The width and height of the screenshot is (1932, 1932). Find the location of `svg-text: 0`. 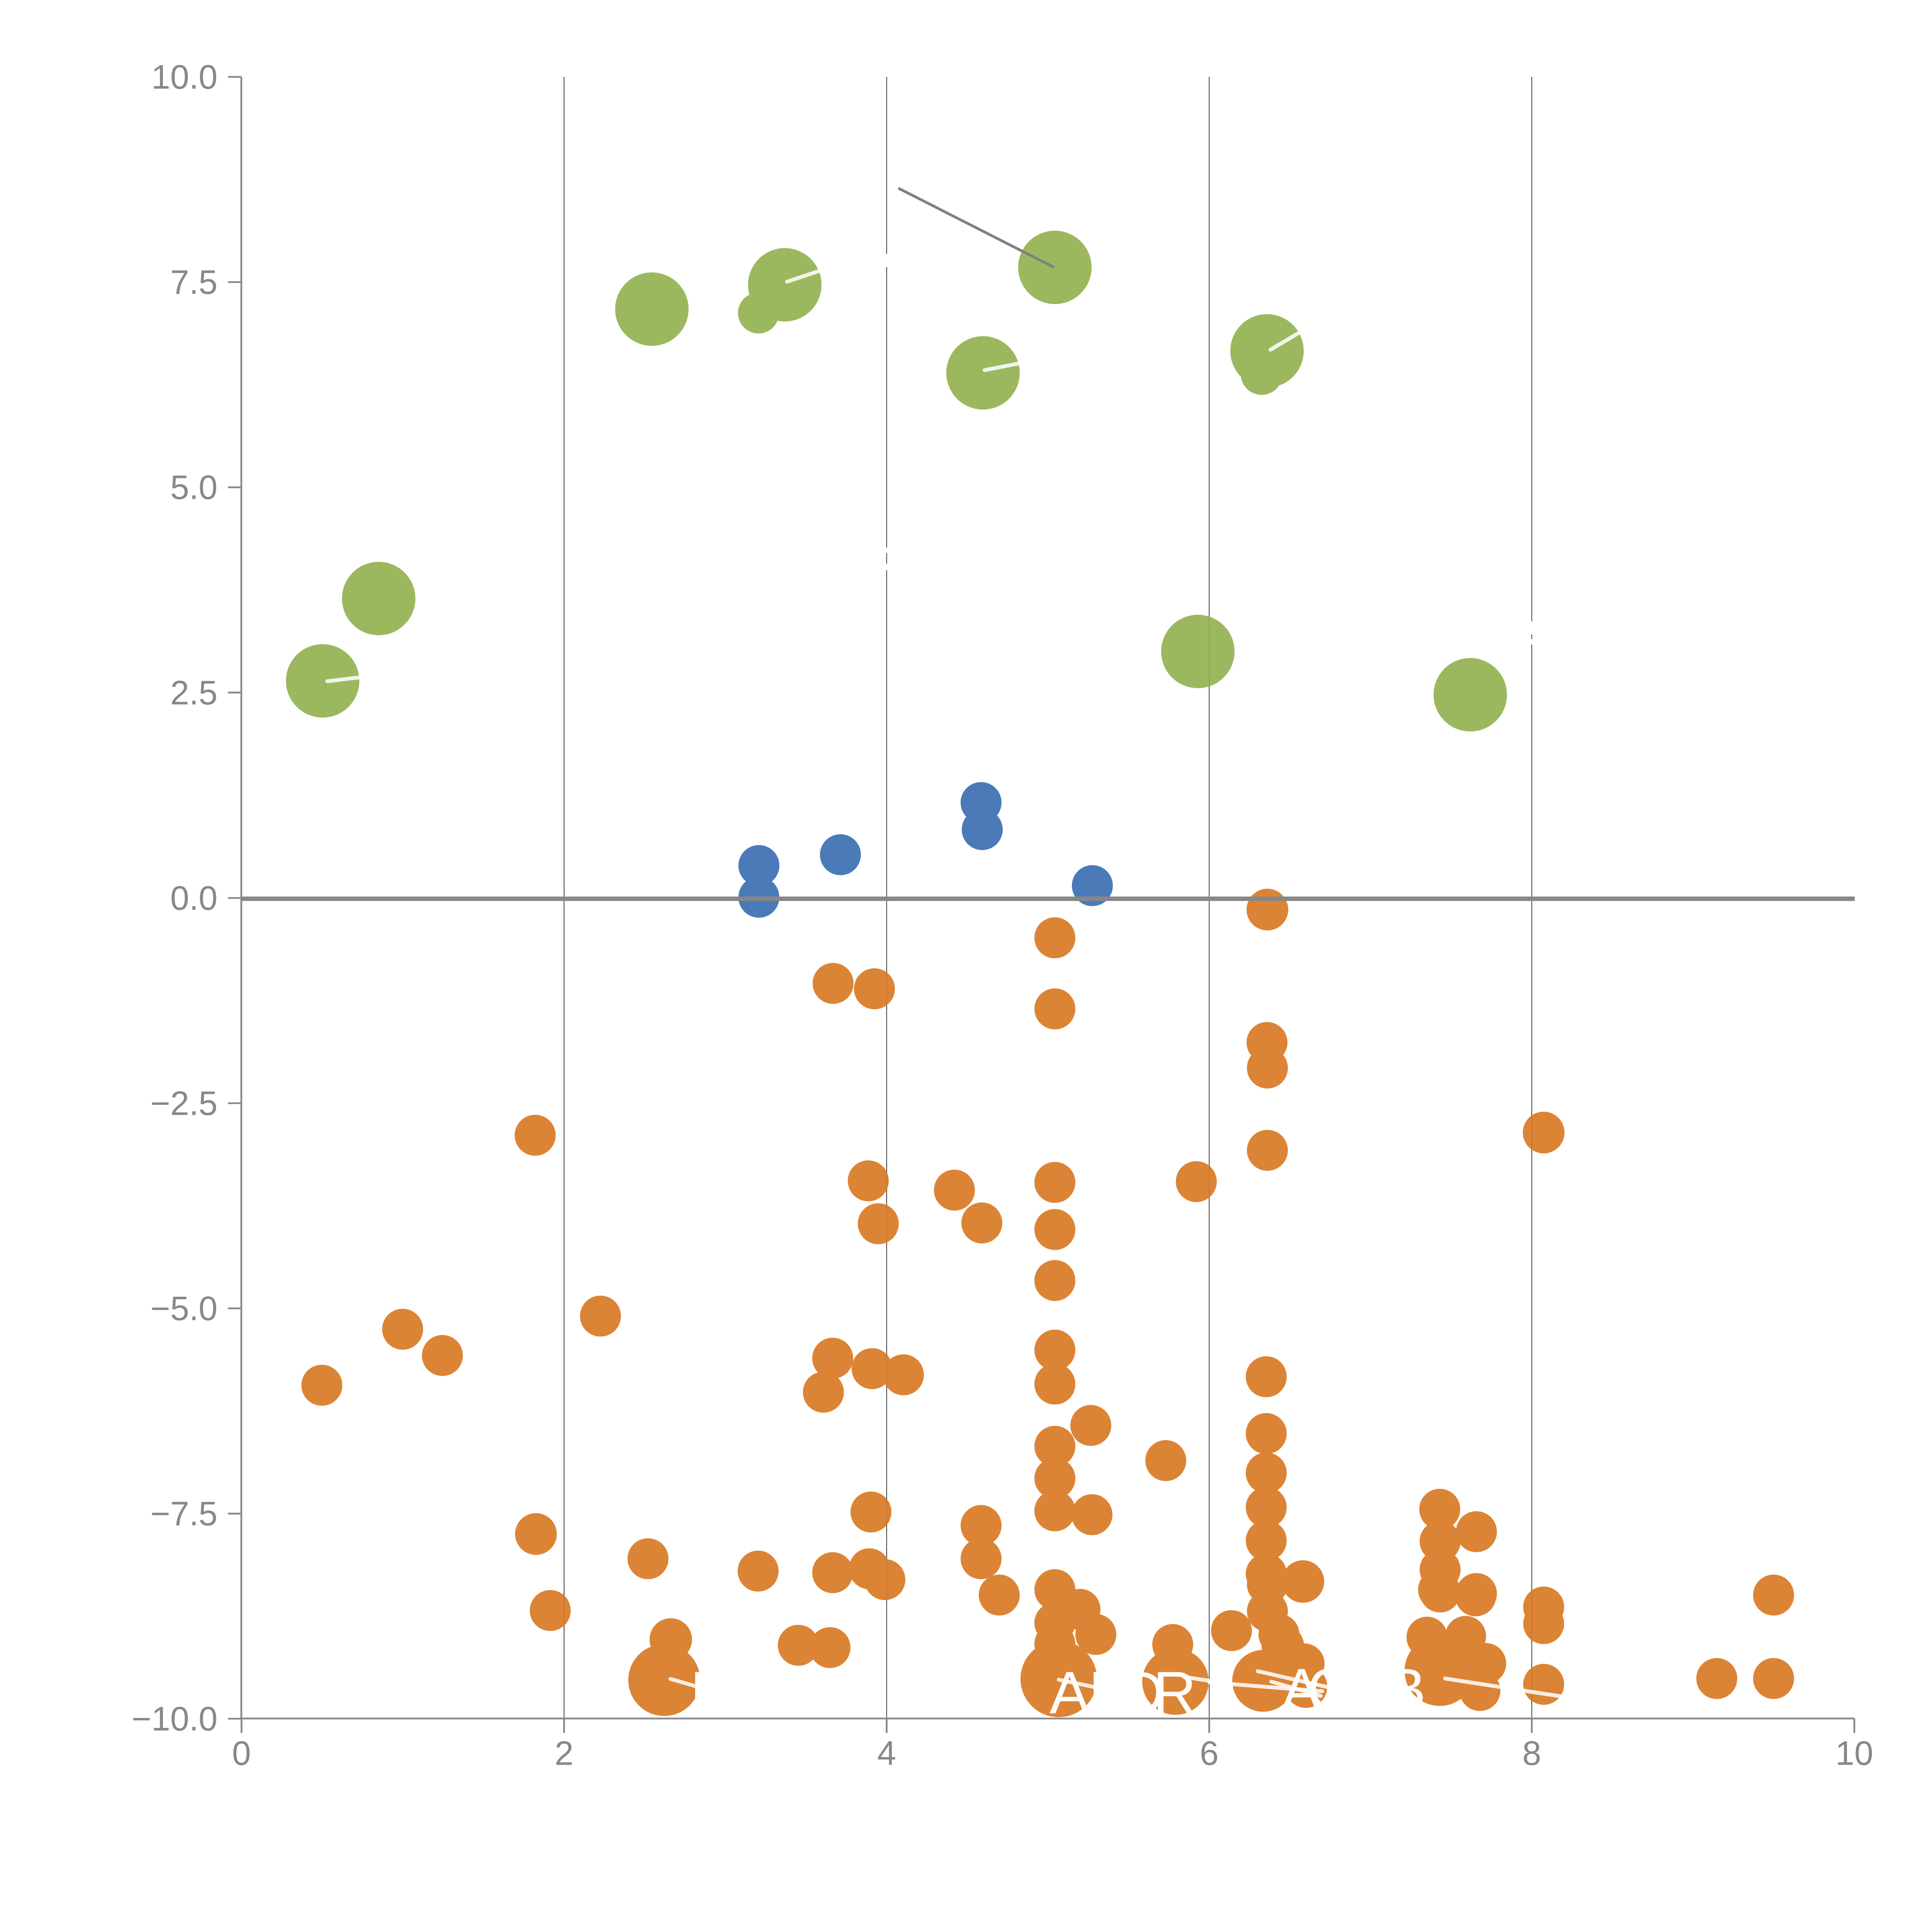

svg-text: 0 is located at coordinates (241, 1753).